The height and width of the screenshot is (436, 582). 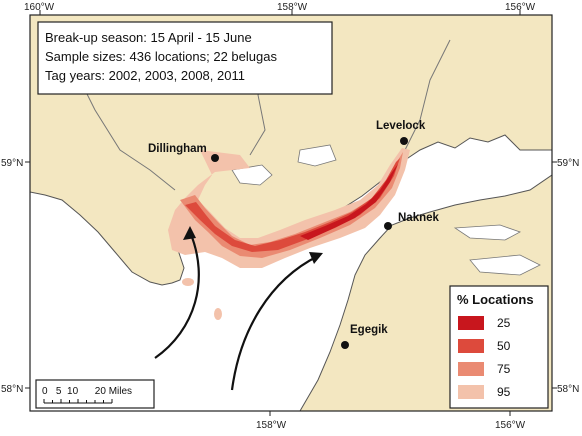 I want to click on town-egegik-label: Egegik, so click(x=369, y=330).